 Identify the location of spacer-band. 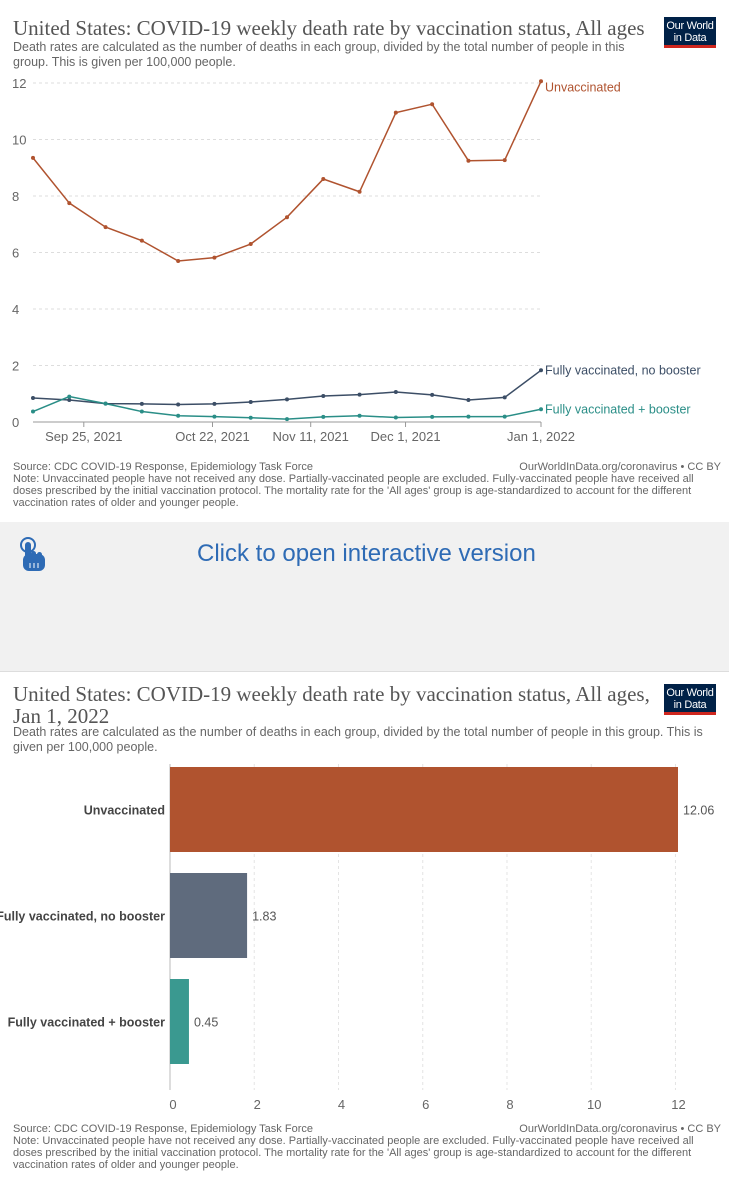
(364, 630).